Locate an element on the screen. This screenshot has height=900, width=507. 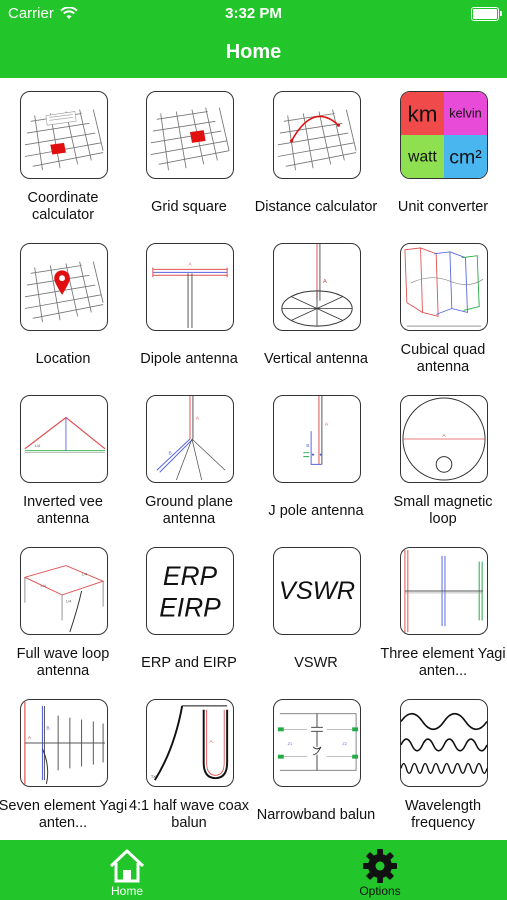
tile-vertical-antenna: A Vertical antenna is located at coordinates (316, 306).